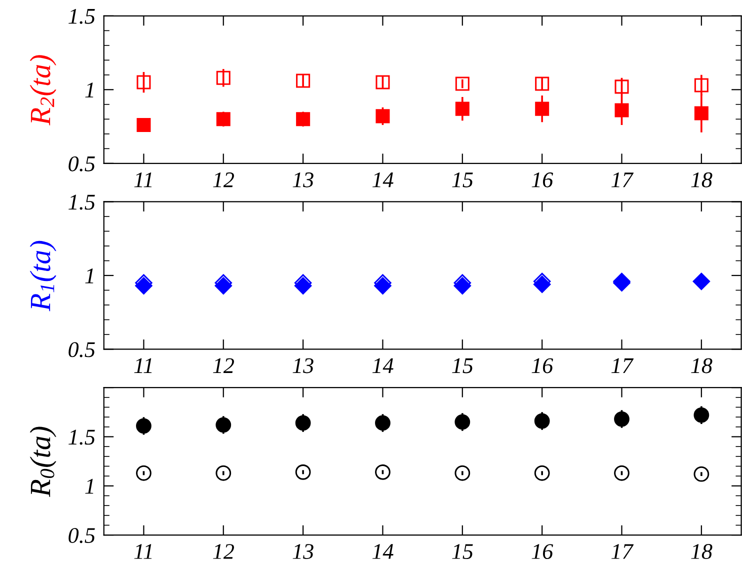 The width and height of the screenshot is (742, 568). I want to click on y-axis-title: R$_{2}$(ta), so click(43, 90).